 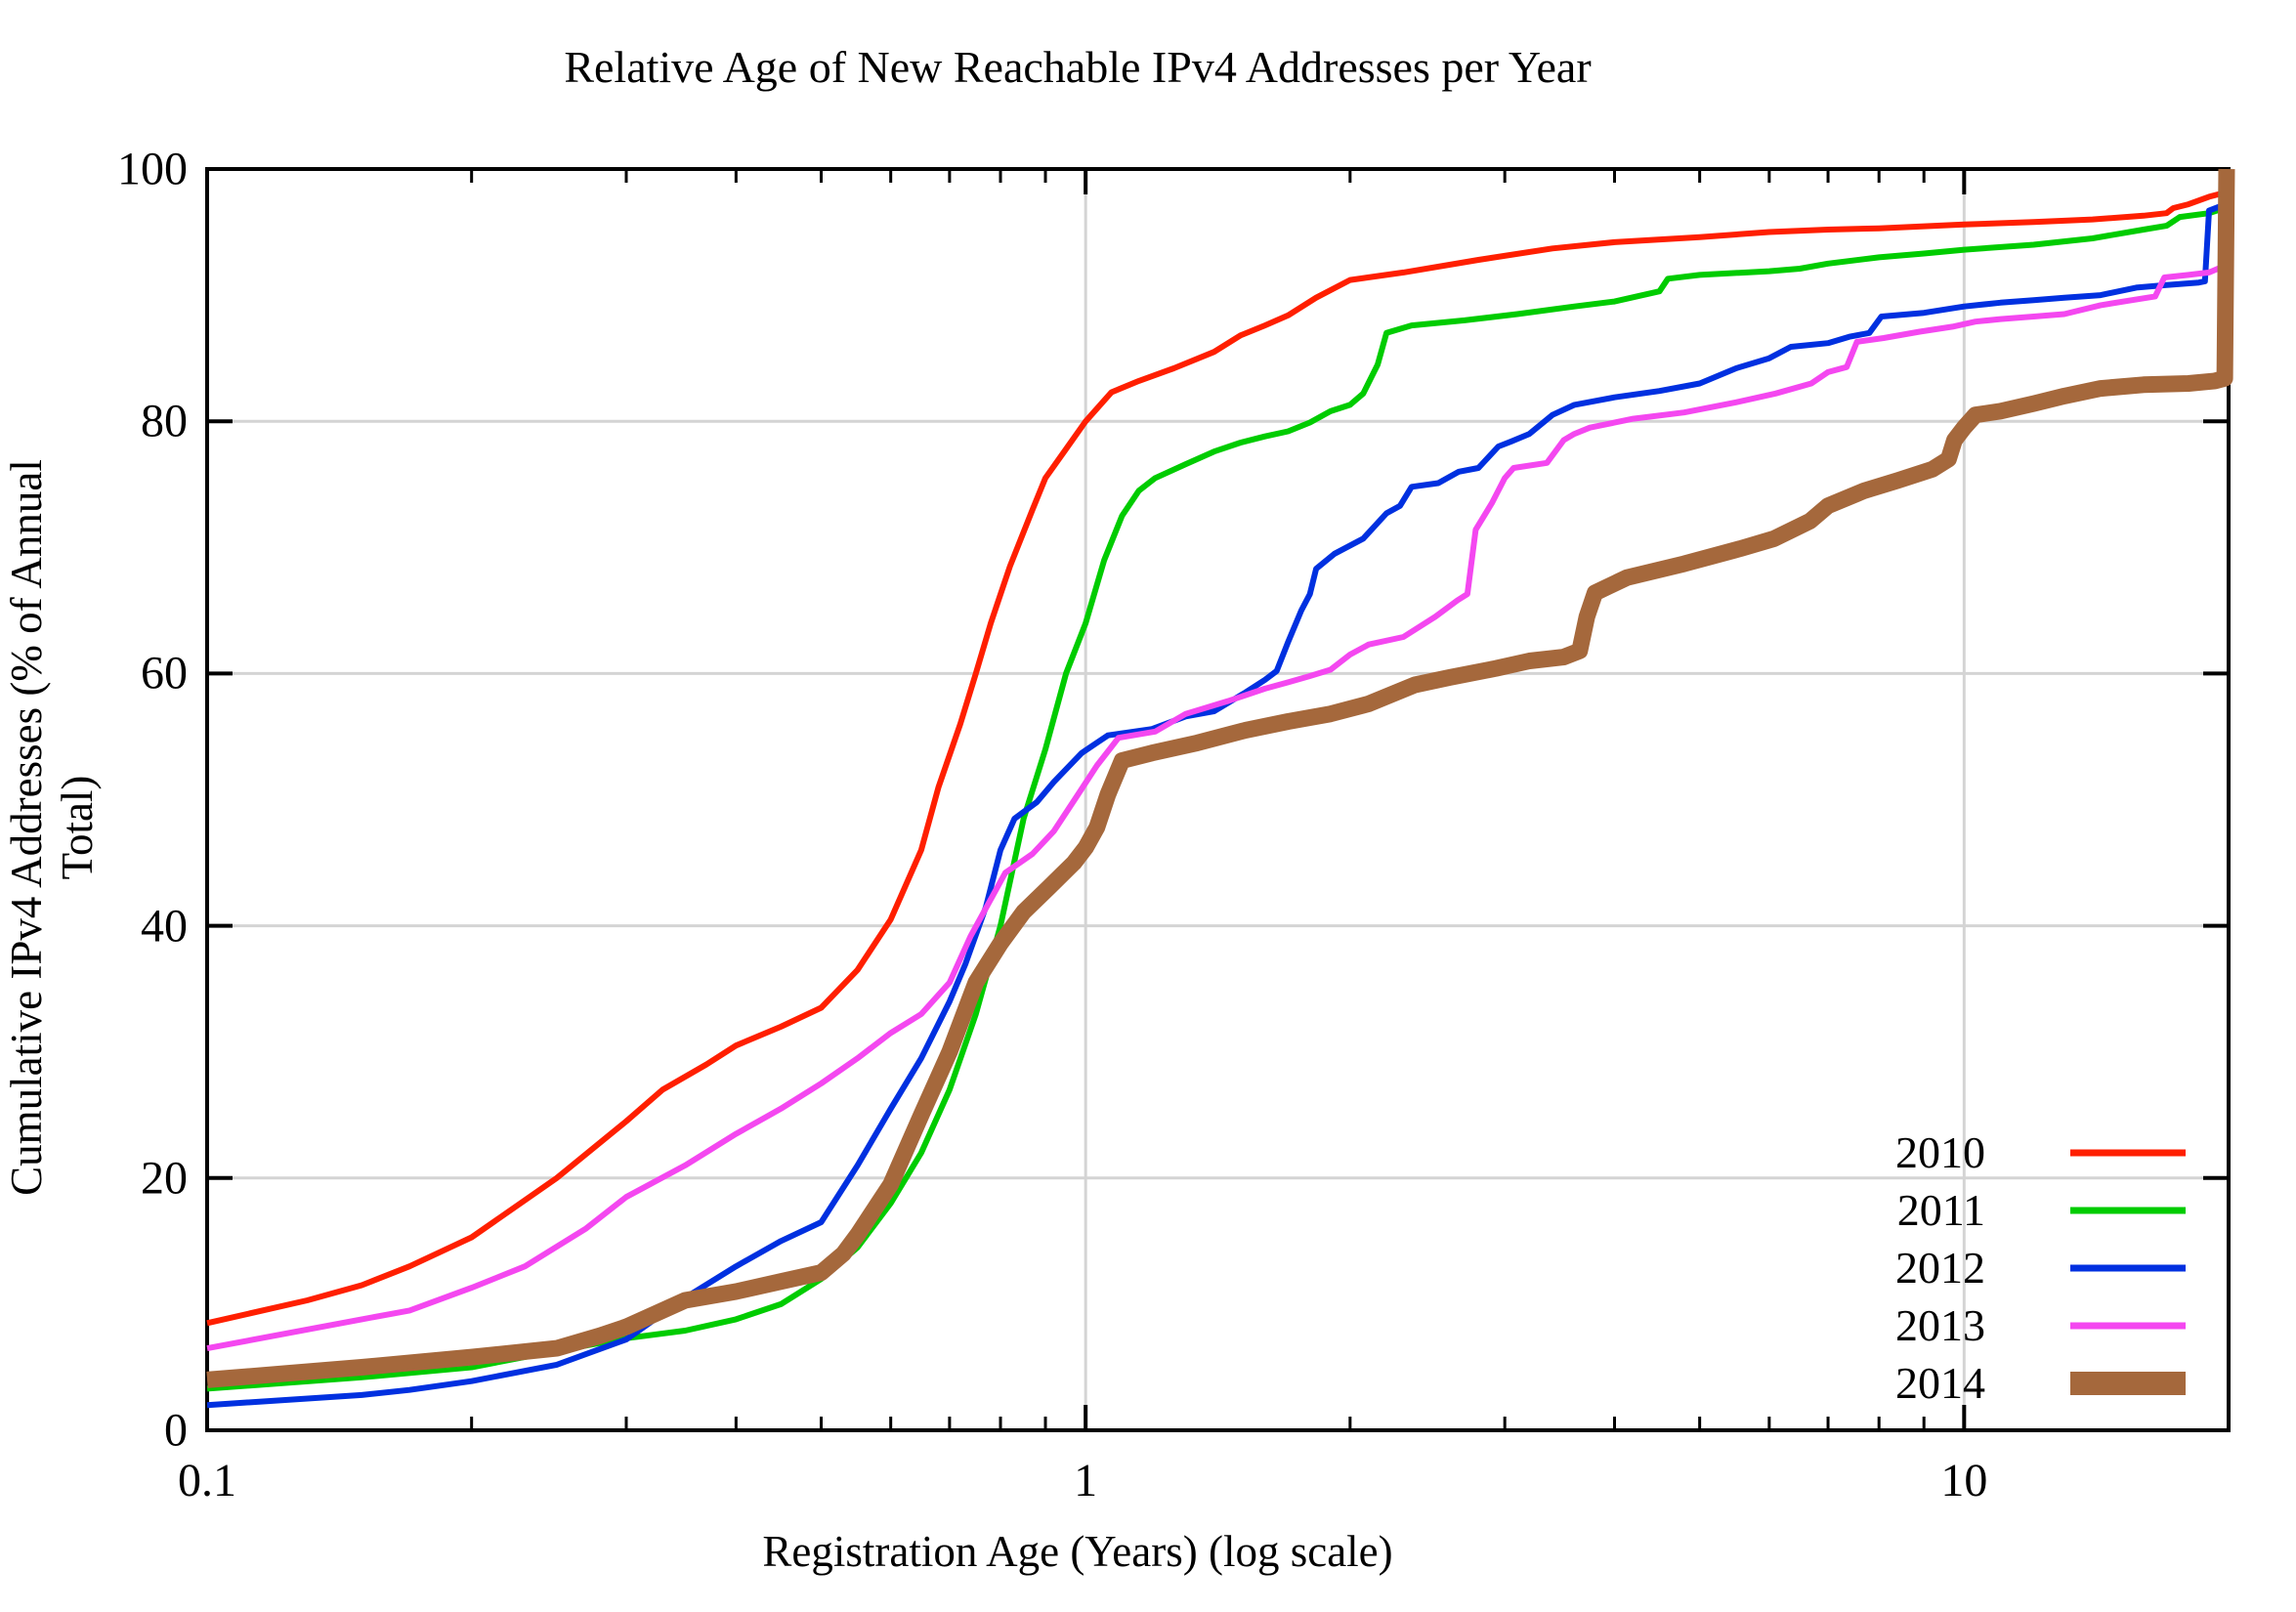 What do you see at coordinates (1086, 1480) in the screenshot?
I see `x-tick-label-1: 1` at bounding box center [1086, 1480].